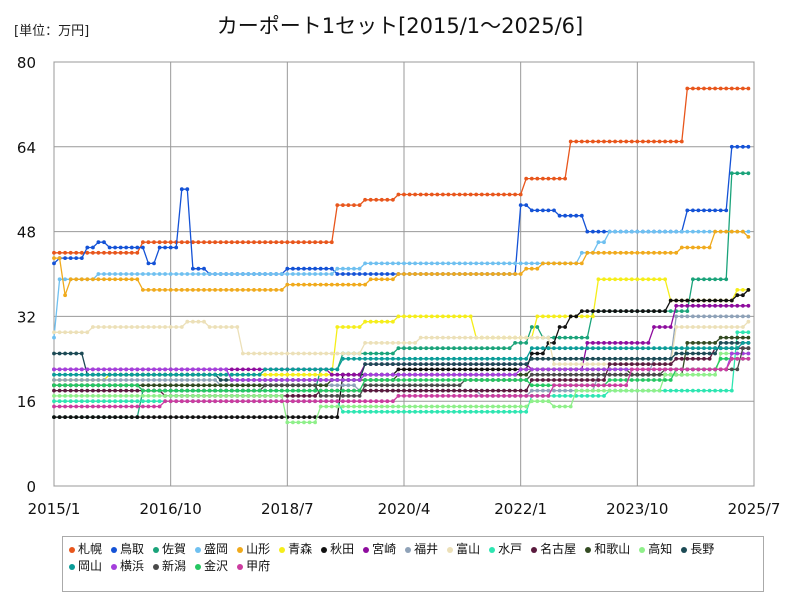  What do you see at coordinates (401, 366) in the screenshot?
I see `series-横浜` at bounding box center [401, 366].